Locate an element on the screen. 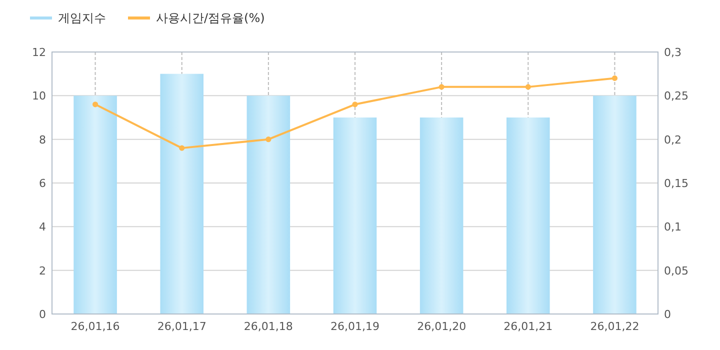 Image resolution: width=720 pixels, height=350 pixels. y-tick-label: 2 is located at coordinates (42, 271).